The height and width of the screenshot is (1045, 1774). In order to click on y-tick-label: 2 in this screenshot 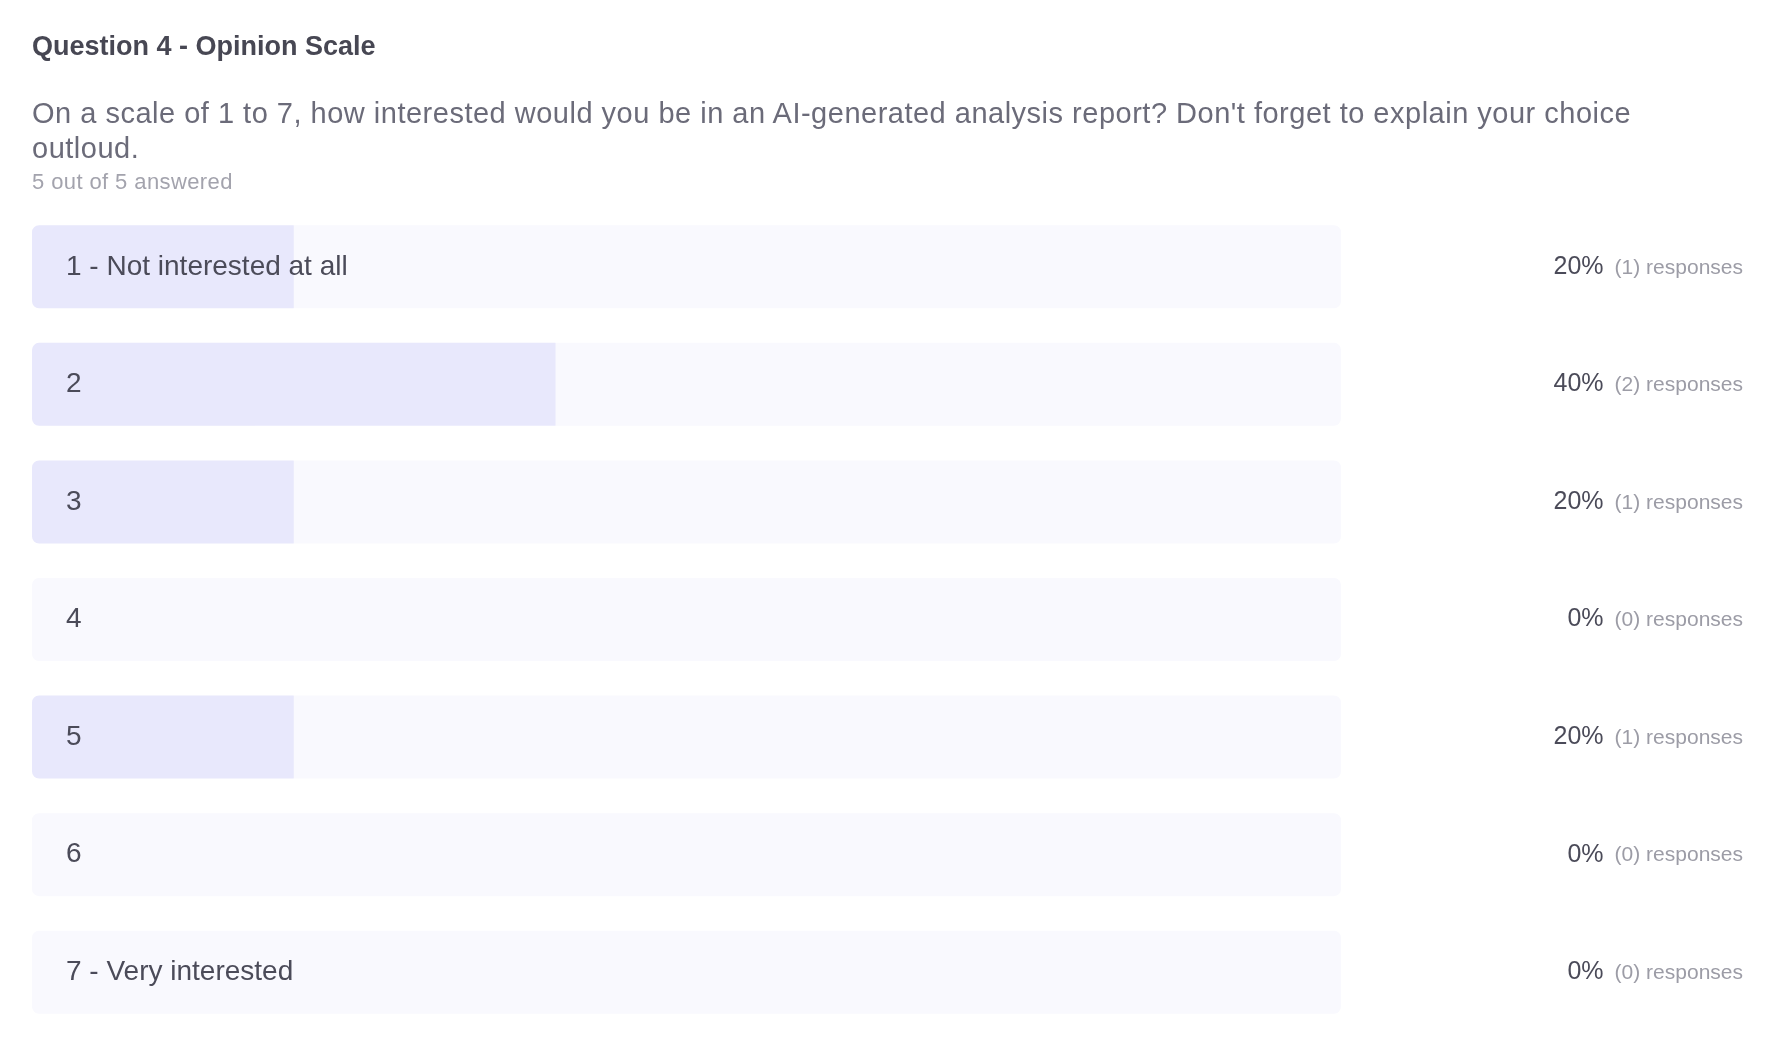, I will do `click(74, 383)`.